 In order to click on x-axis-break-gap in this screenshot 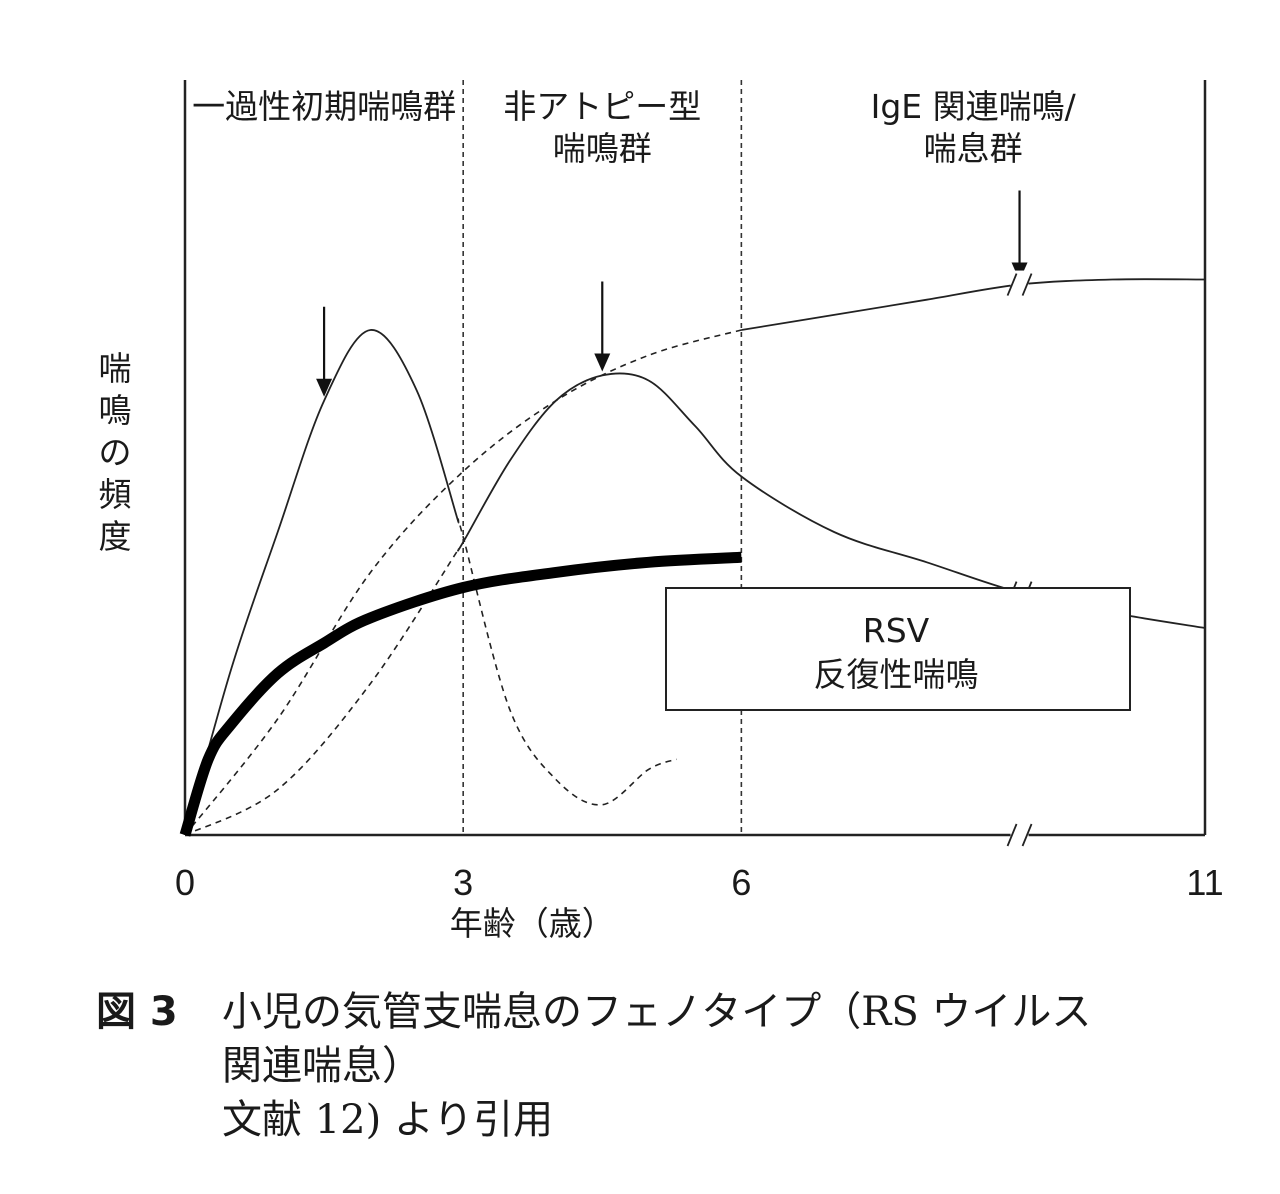, I will do `click(1019, 835)`.